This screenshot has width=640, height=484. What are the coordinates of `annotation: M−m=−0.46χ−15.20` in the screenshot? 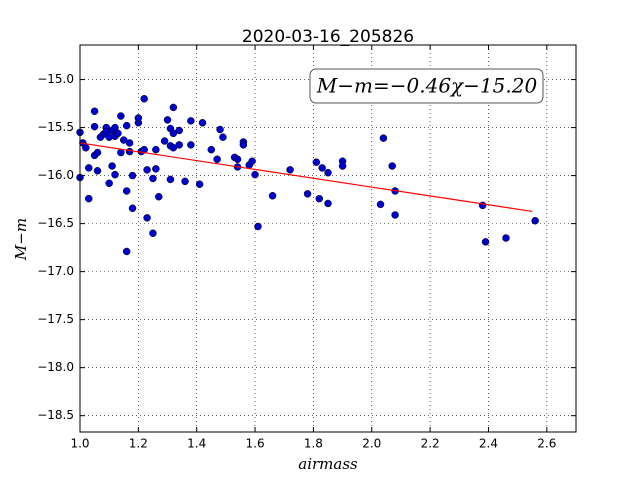 It's located at (427, 86).